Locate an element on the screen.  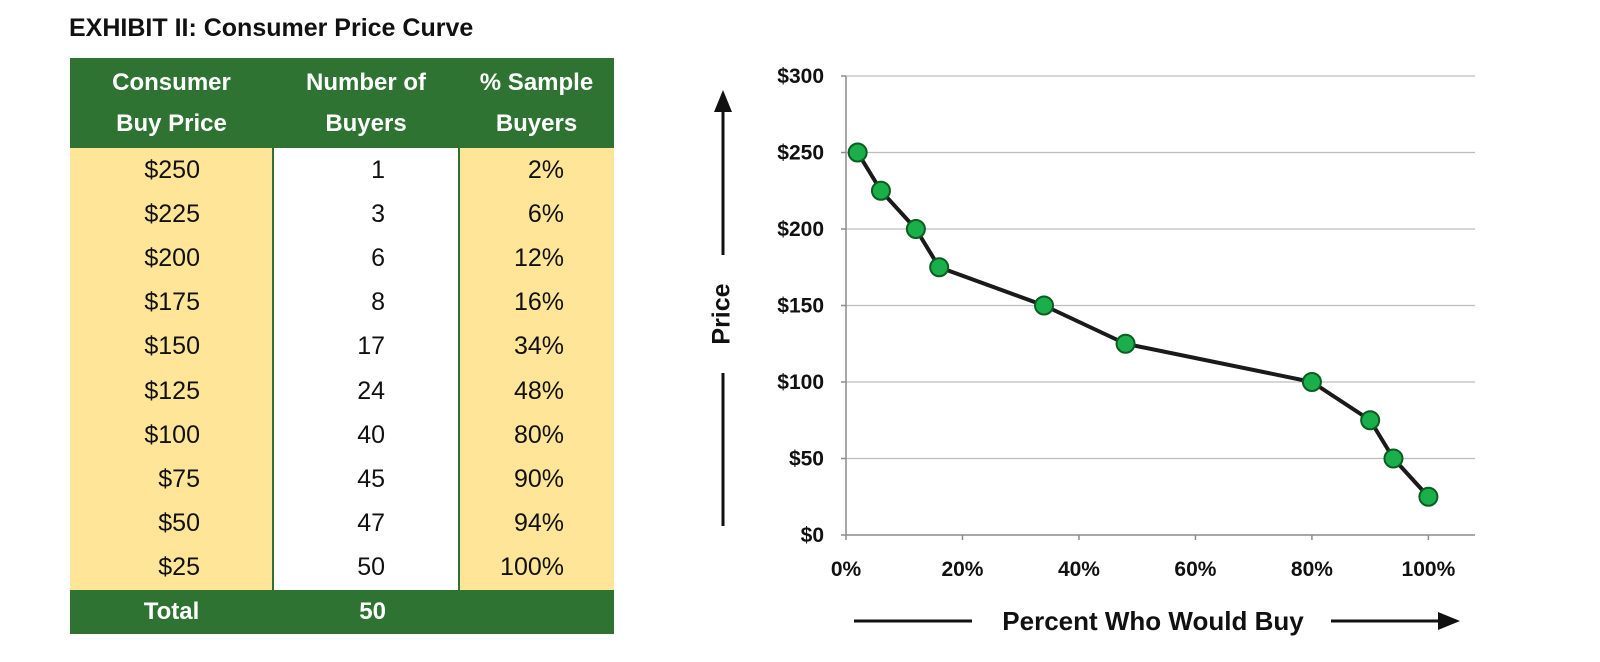
cell-buy-price: $125 is located at coordinates (171, 391).